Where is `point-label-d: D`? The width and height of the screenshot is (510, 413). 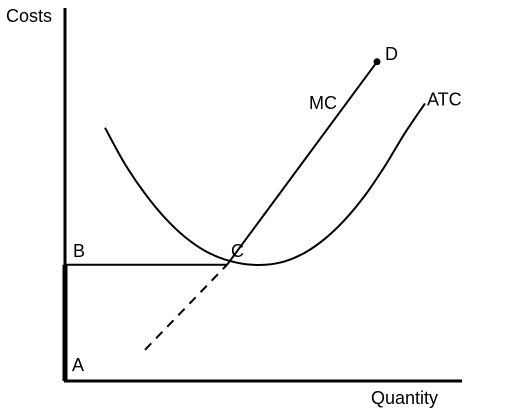
point-label-d: D is located at coordinates (391, 54).